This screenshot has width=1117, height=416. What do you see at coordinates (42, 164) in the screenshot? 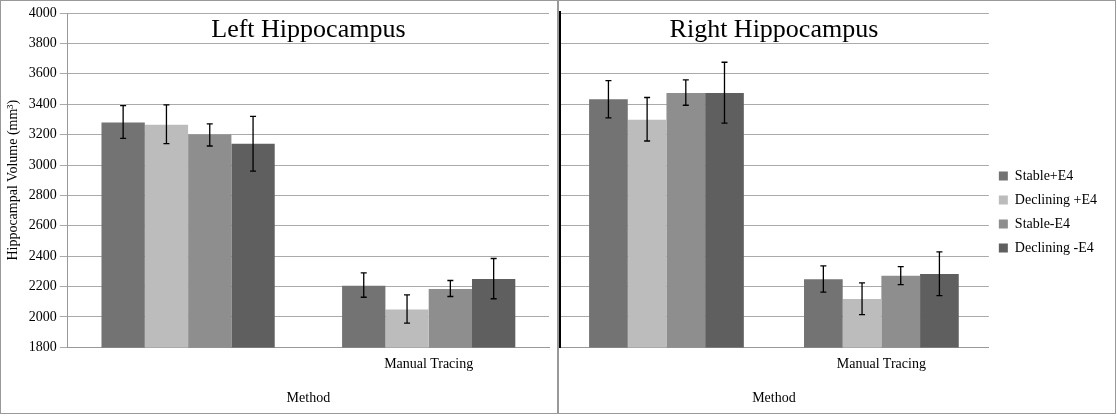
I see `y-tick-label: 3000` at bounding box center [42, 164].